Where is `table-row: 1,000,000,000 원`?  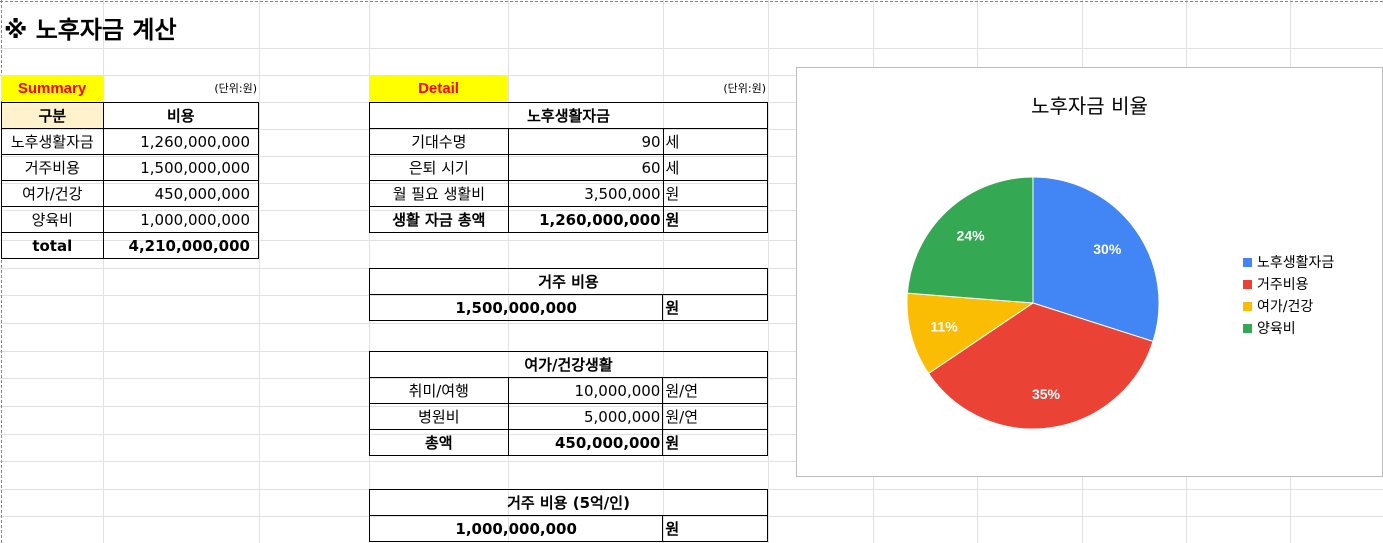 table-row: 1,000,000,000 원 is located at coordinates (568, 528).